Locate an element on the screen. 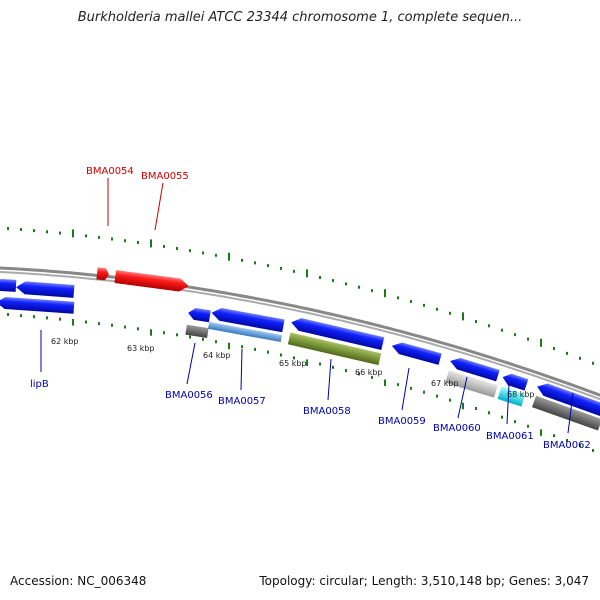 The width and height of the screenshot is (600, 600). gene-label-bma0060: BMA0060 is located at coordinates (457, 428).